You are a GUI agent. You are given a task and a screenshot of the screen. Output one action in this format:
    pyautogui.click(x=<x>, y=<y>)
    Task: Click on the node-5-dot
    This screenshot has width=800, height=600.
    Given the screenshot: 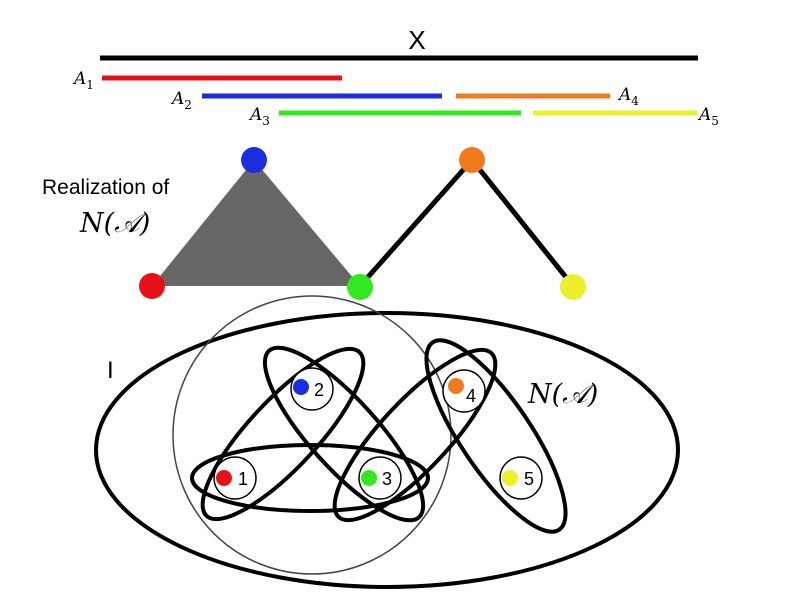 What is the action you would take?
    pyautogui.click(x=510, y=478)
    